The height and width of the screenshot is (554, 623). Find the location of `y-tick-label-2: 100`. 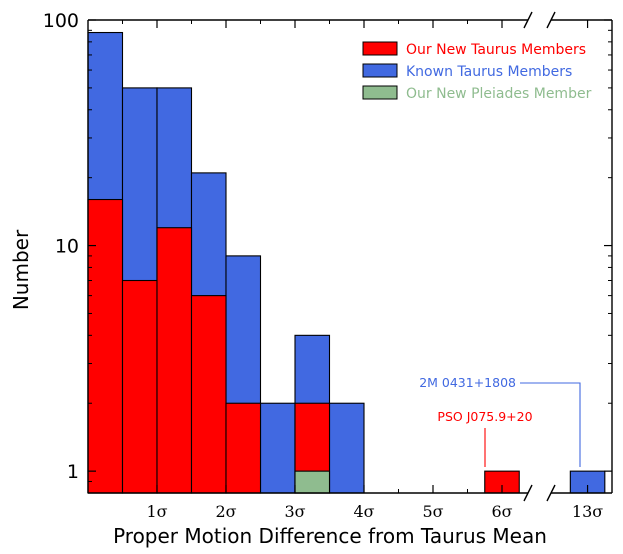

y-tick-label-2: 100 is located at coordinates (61, 21).